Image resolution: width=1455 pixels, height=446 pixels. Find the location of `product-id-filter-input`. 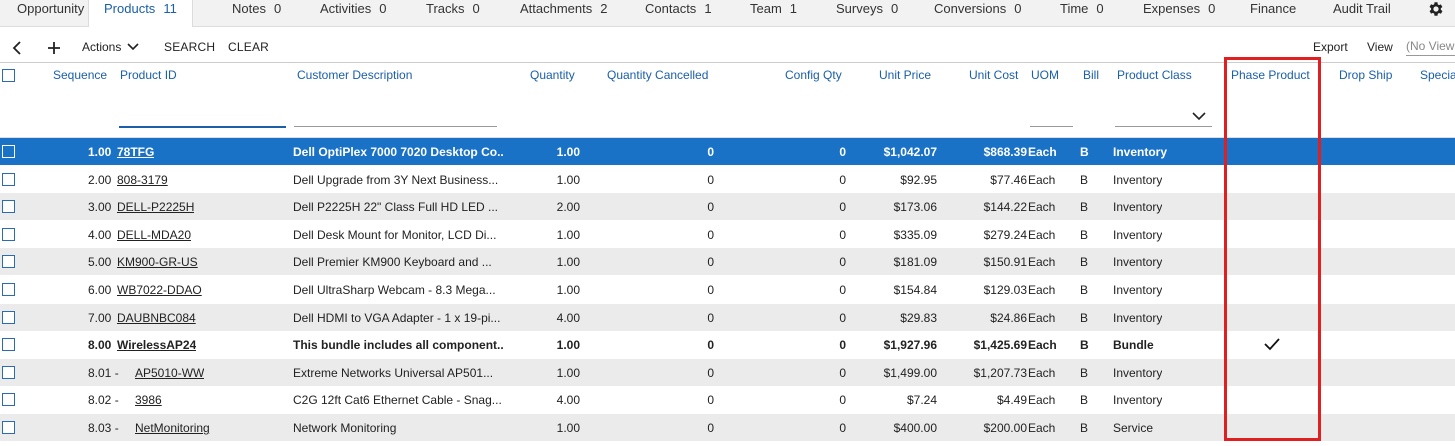

product-id-filter-input is located at coordinates (202, 127).